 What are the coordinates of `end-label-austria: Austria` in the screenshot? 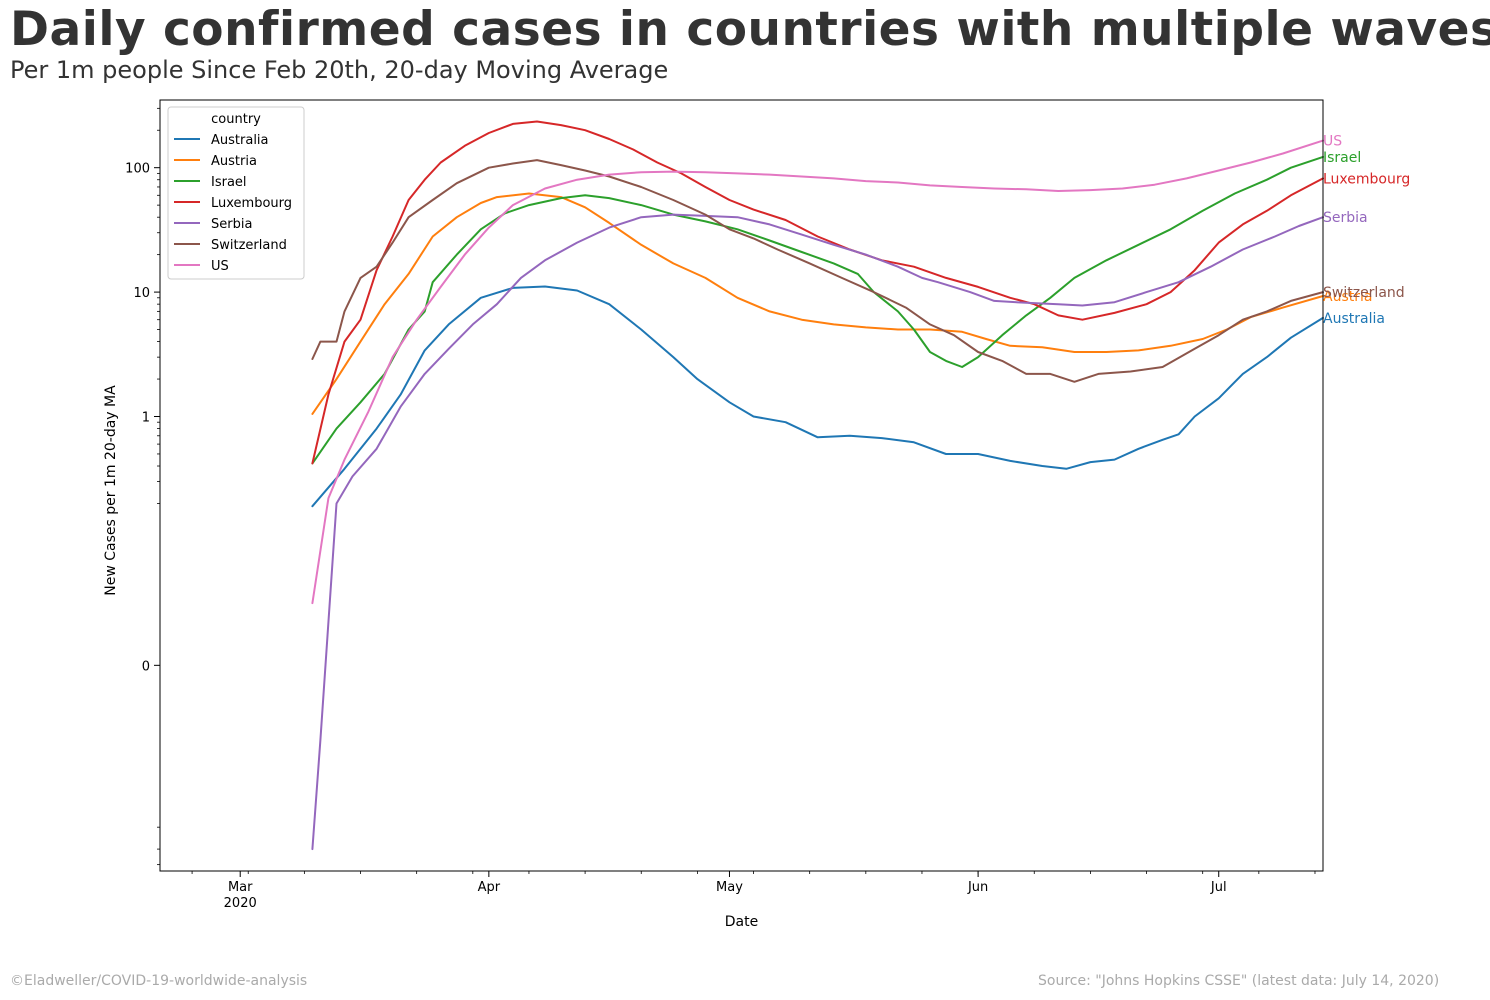 It's located at (1347, 297).